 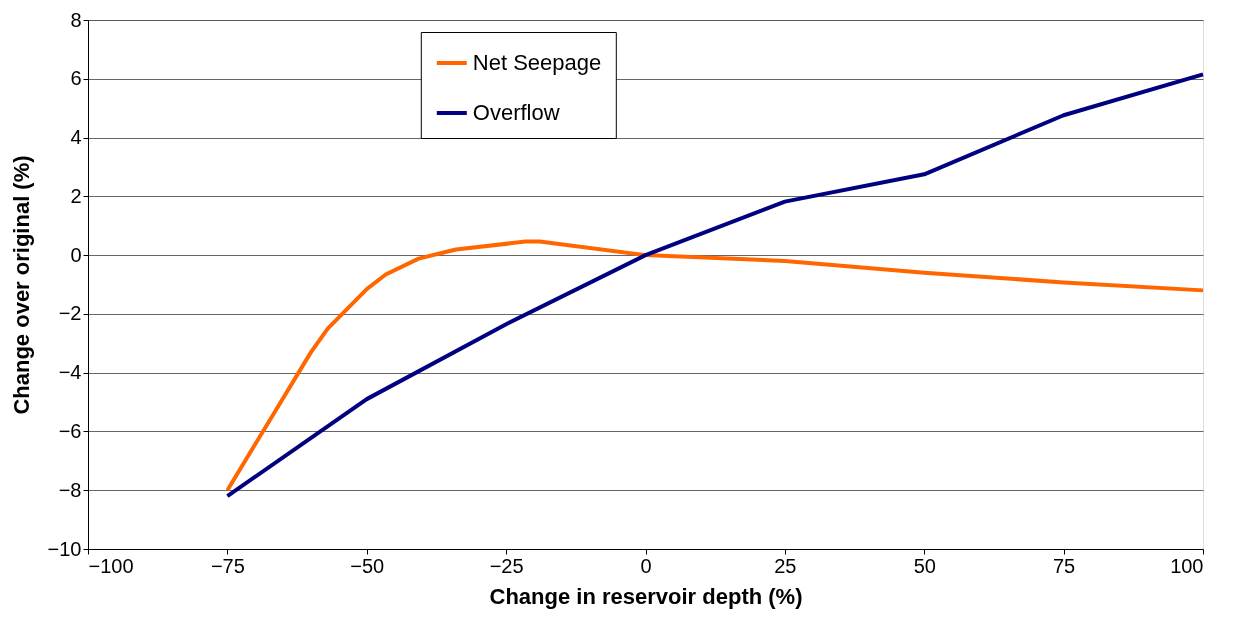 I want to click on y-tick-label: −6, so click(x=70, y=430).